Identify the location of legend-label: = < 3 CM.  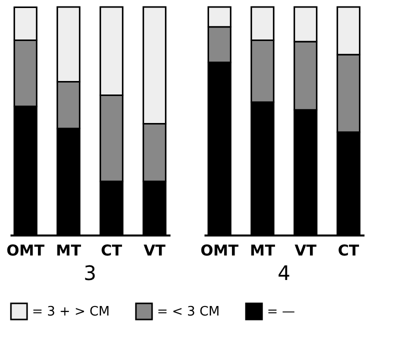
(188, 312).